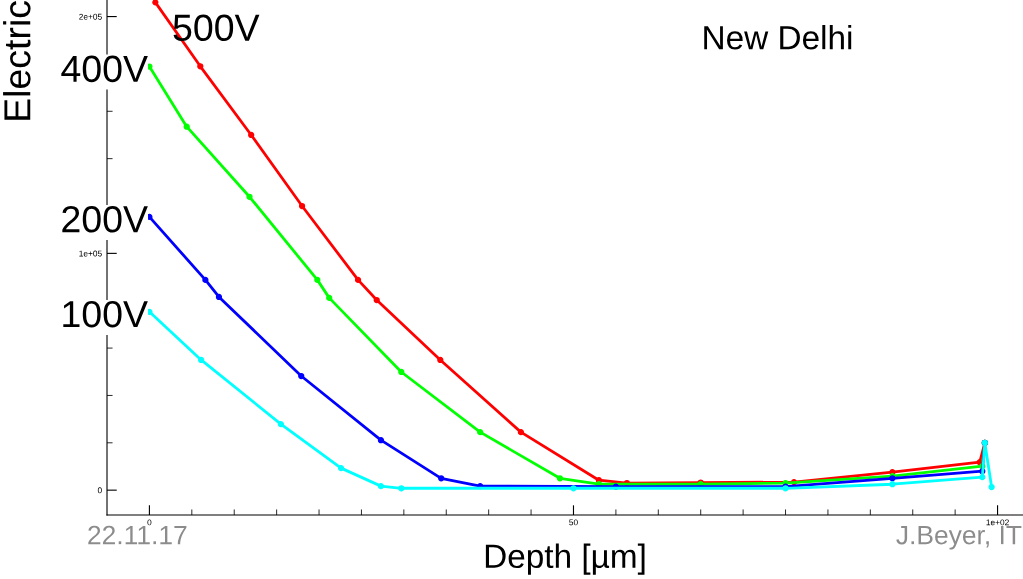 The height and width of the screenshot is (579, 1023). What do you see at coordinates (137, 535) in the screenshot?
I see `text: 22.11.17` at bounding box center [137, 535].